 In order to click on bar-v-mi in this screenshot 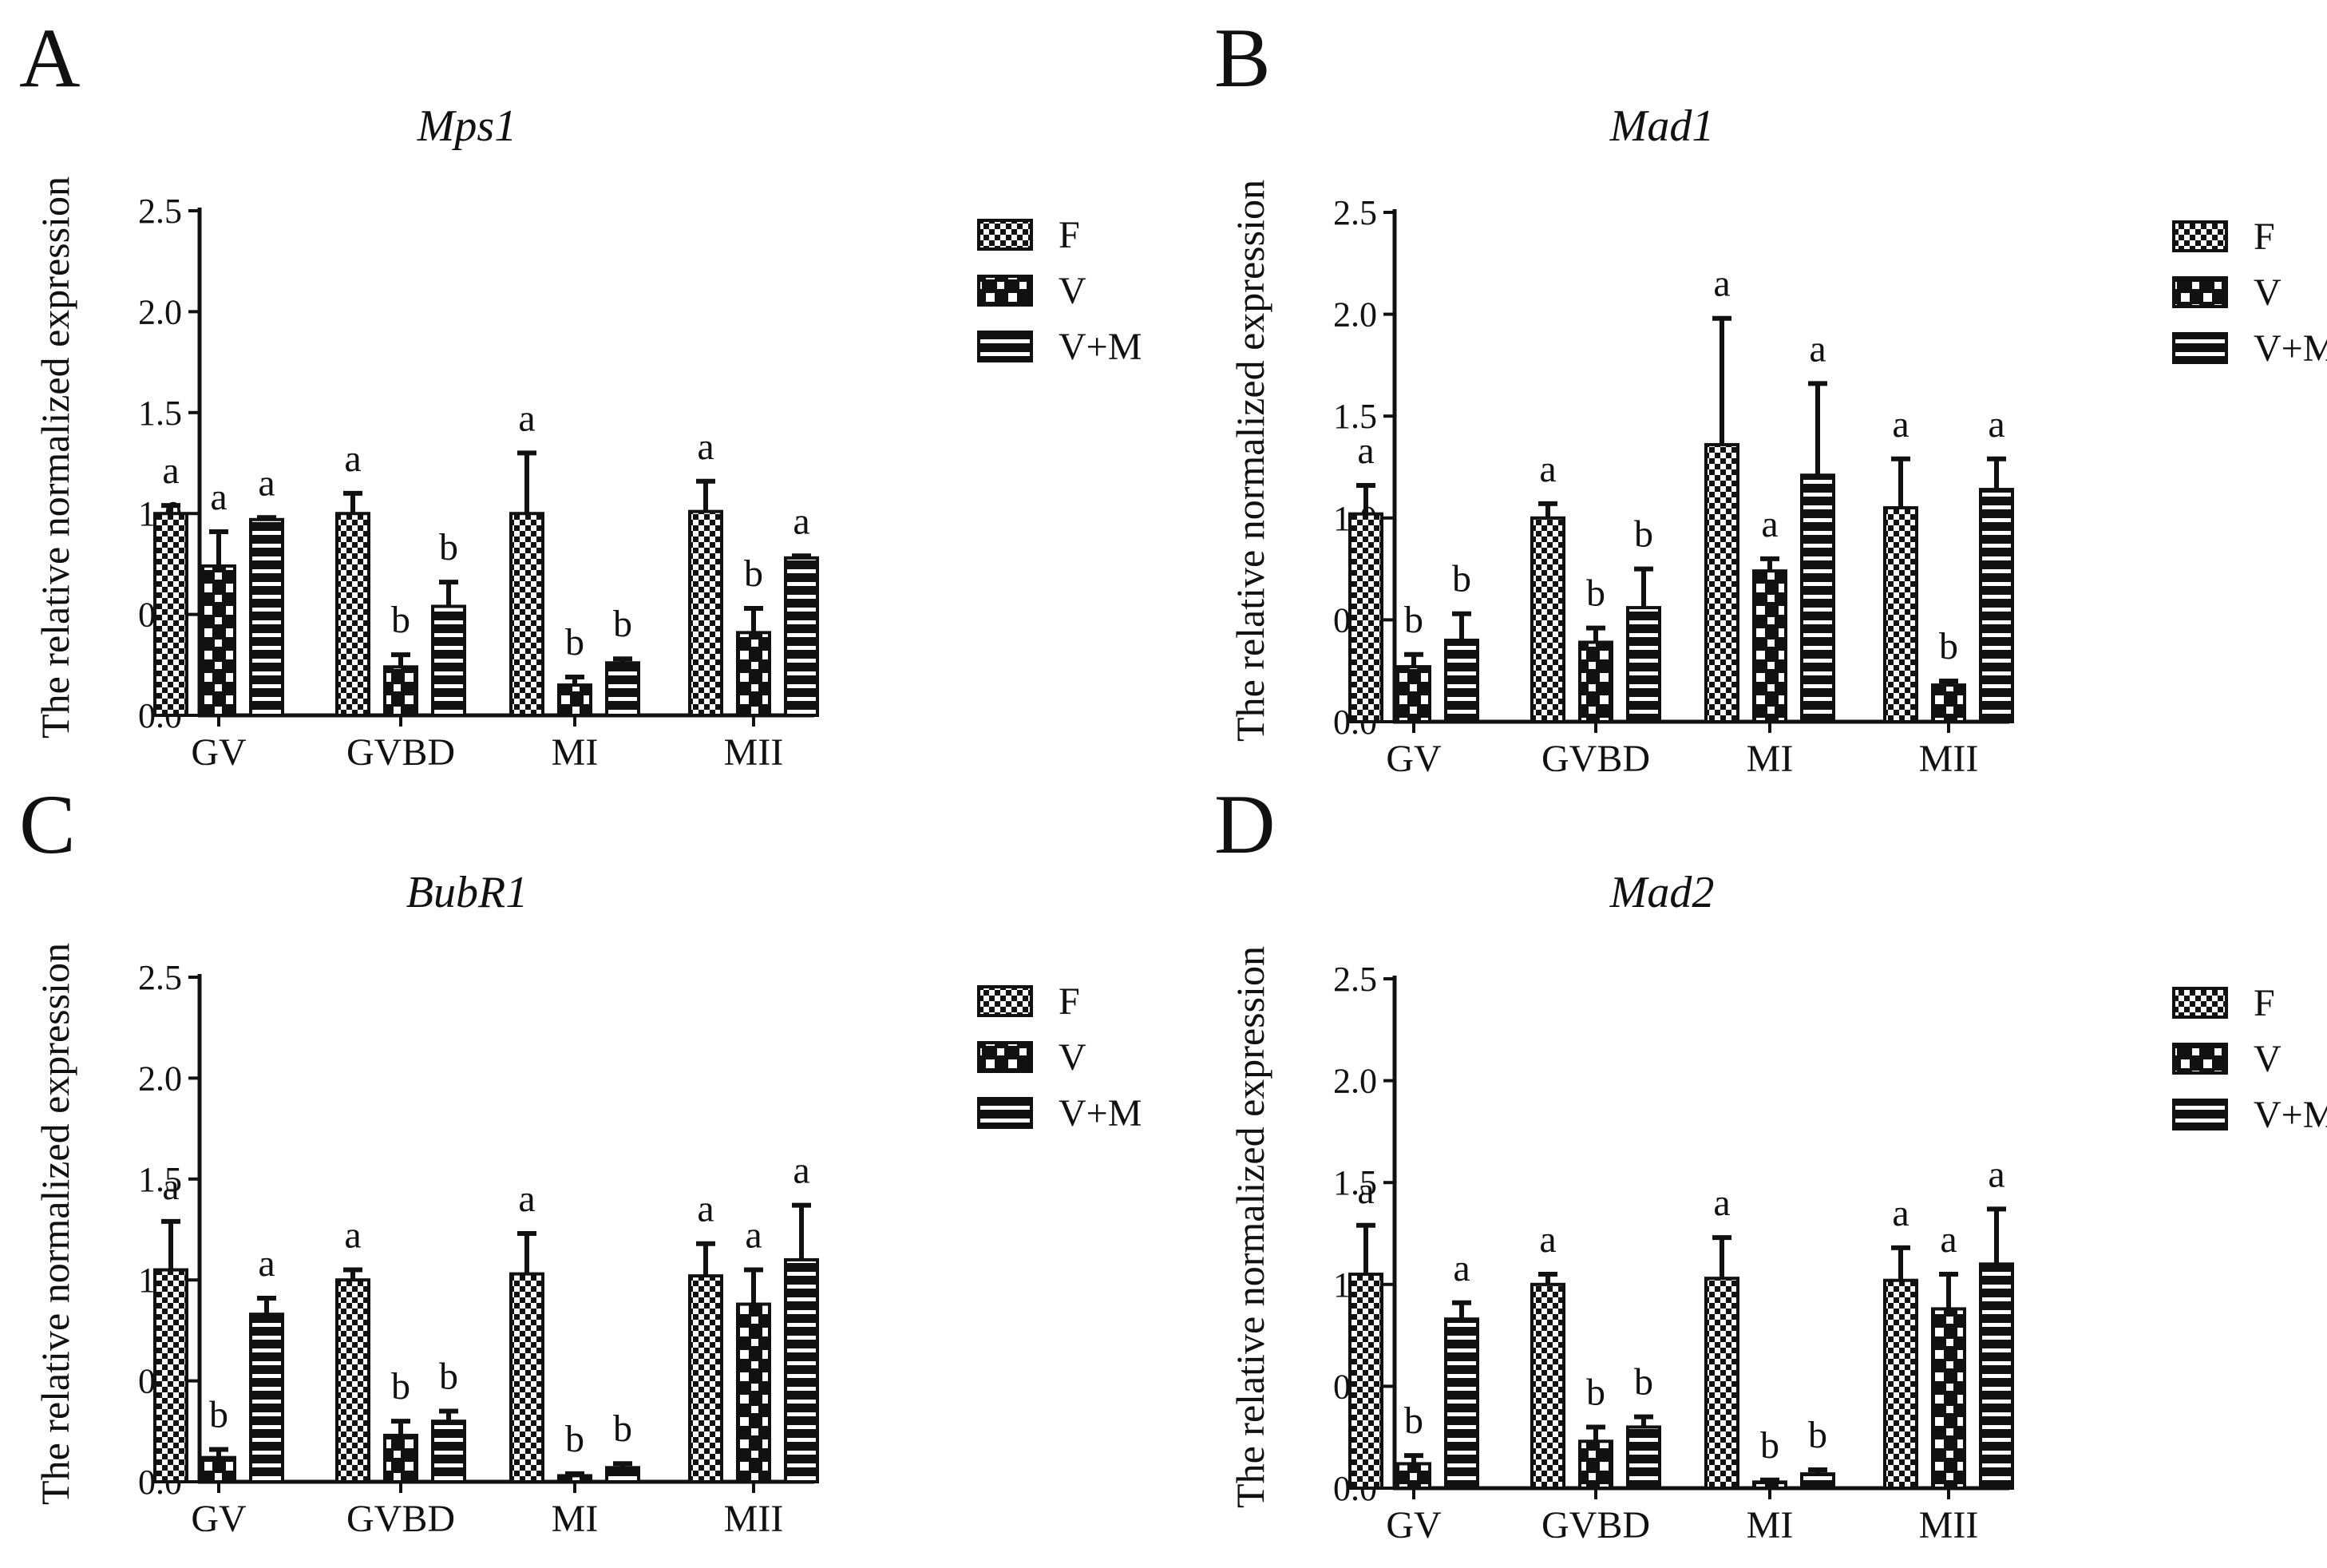, I will do `click(575, 701)`.